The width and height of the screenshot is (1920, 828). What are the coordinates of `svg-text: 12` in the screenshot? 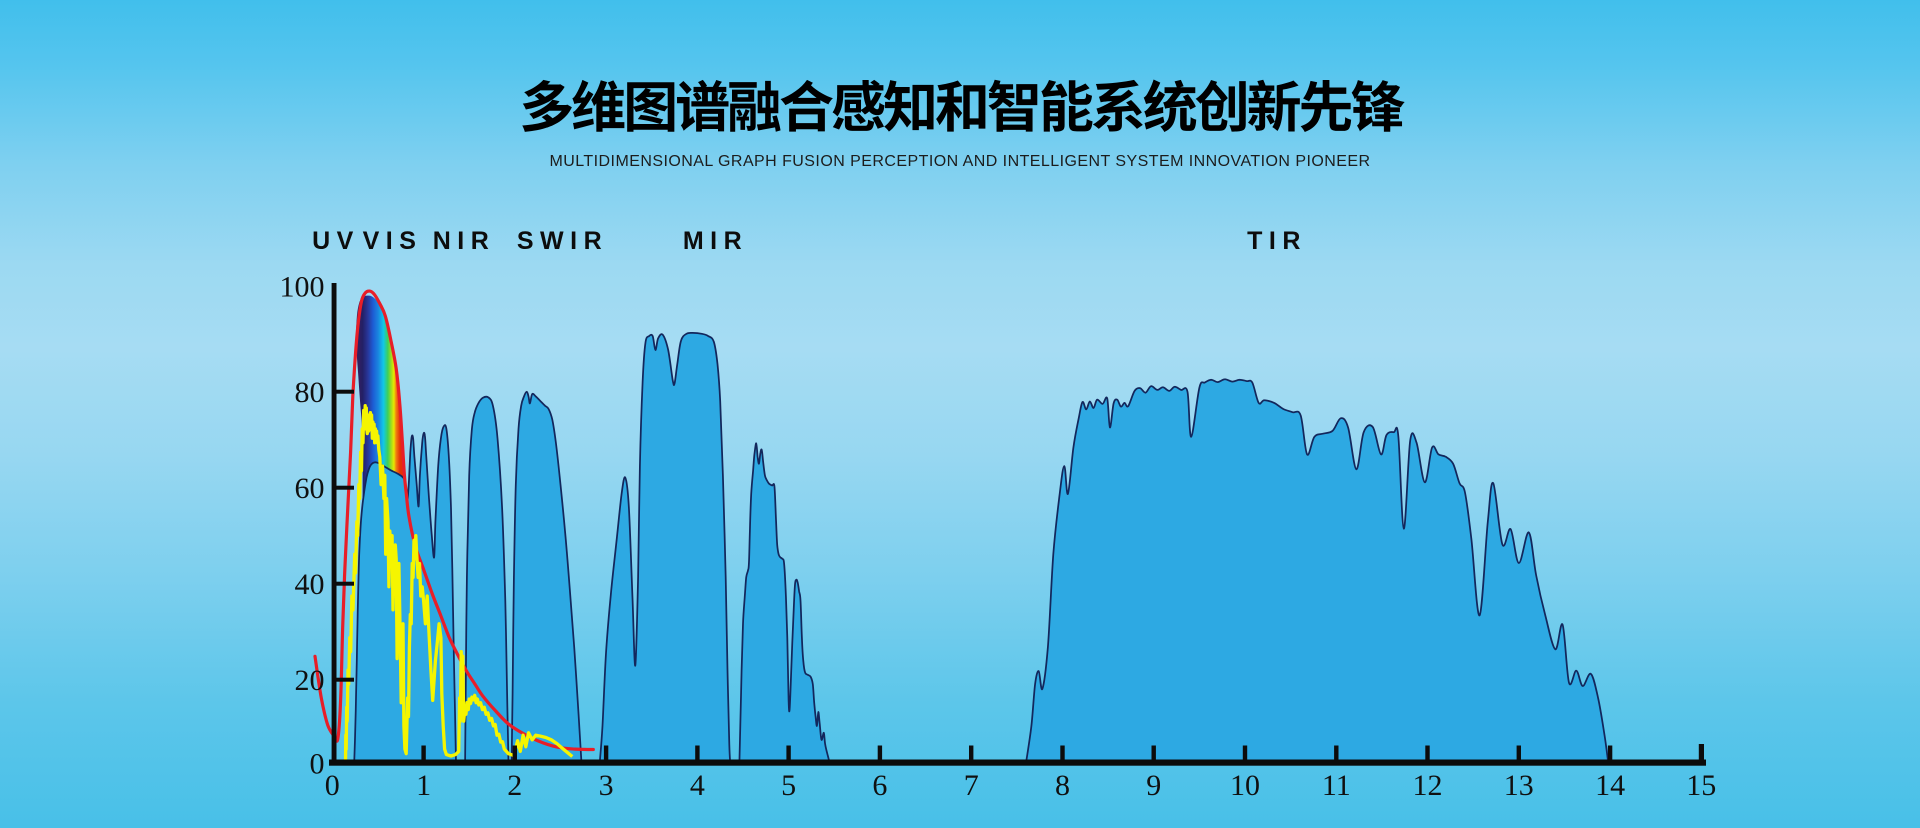 It's located at (1428, 785).